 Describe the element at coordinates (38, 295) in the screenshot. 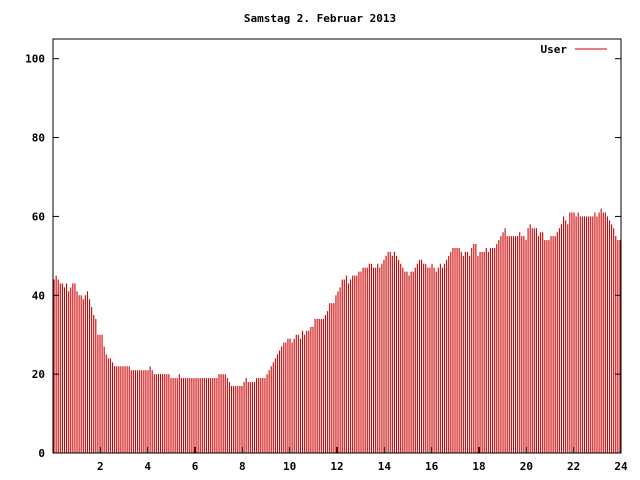

I see `y-tick-label: 40` at that location.